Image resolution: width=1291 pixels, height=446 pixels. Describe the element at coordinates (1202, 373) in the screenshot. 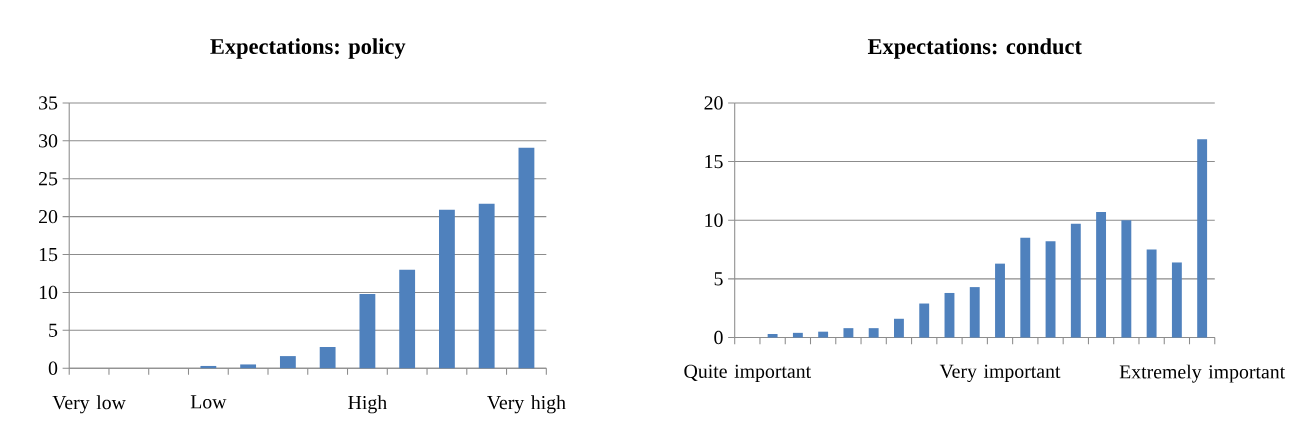

I see `x-tick-label: Extremely important` at that location.